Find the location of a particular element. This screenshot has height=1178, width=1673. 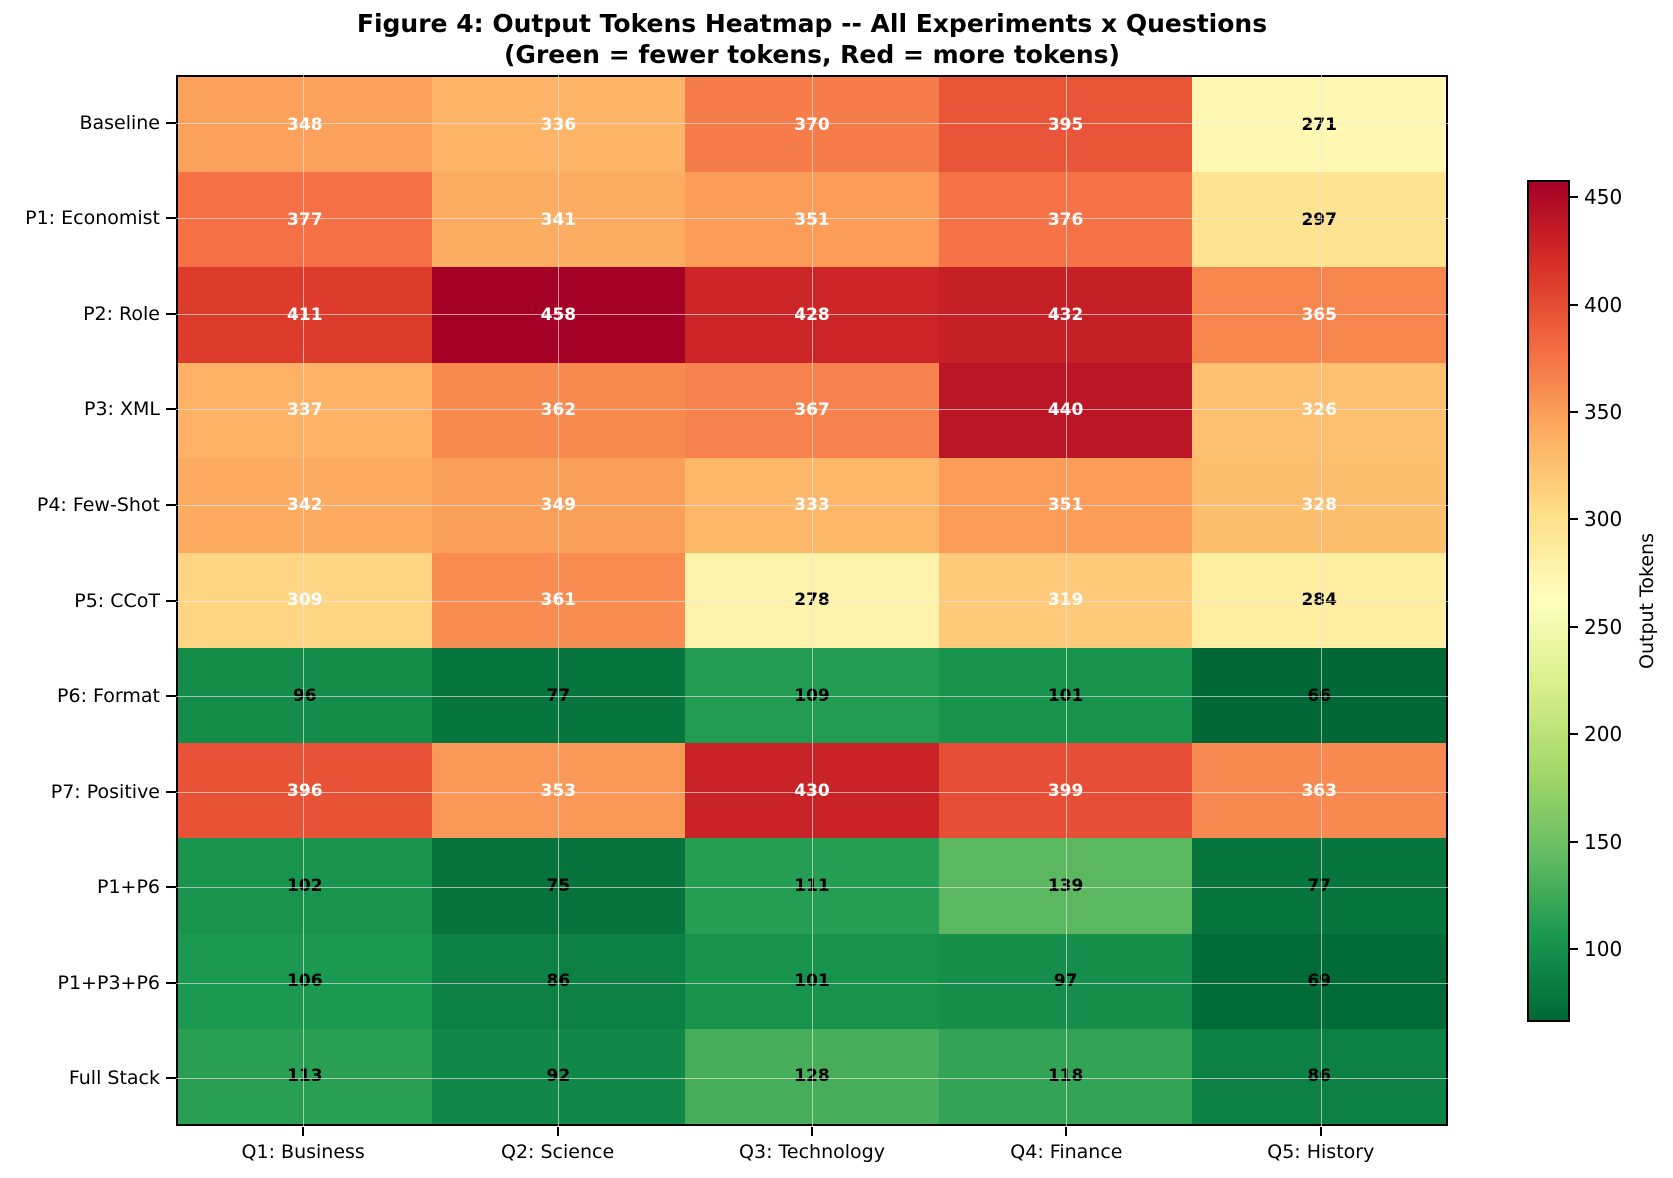

row-tick-label: Baseline is located at coordinates (119, 122).